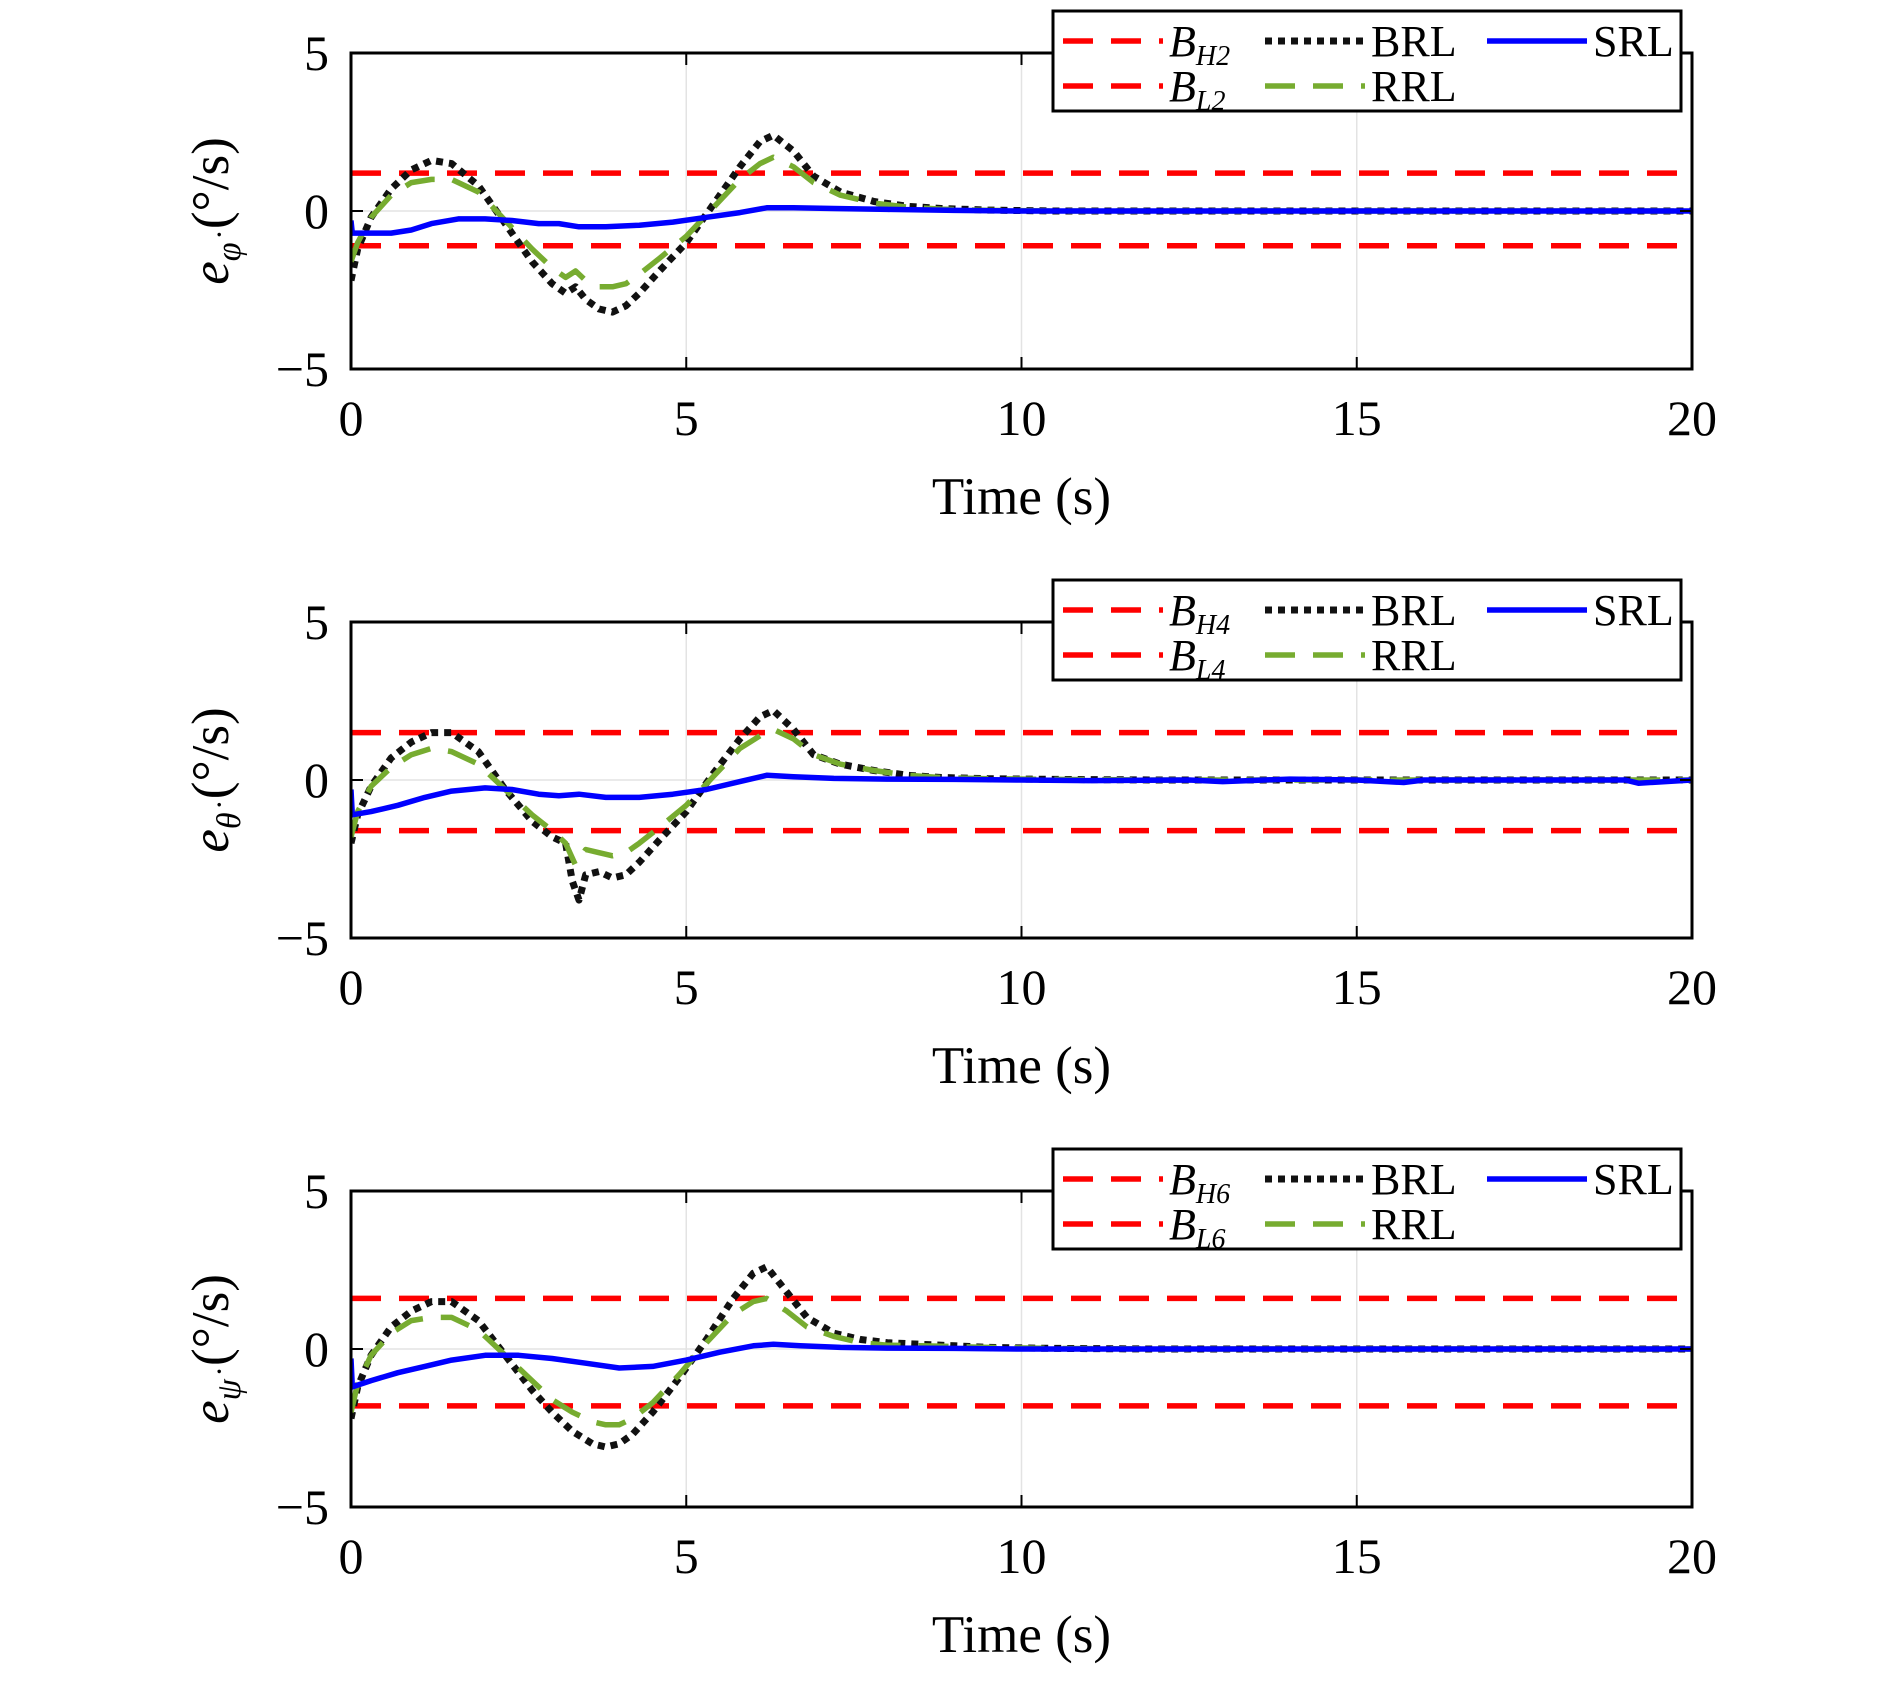 This screenshot has width=1890, height=1684. What do you see at coordinates (215, 1349) in the screenshot?
I see `y-axis-label: eψ̇ (°/s)` at bounding box center [215, 1349].